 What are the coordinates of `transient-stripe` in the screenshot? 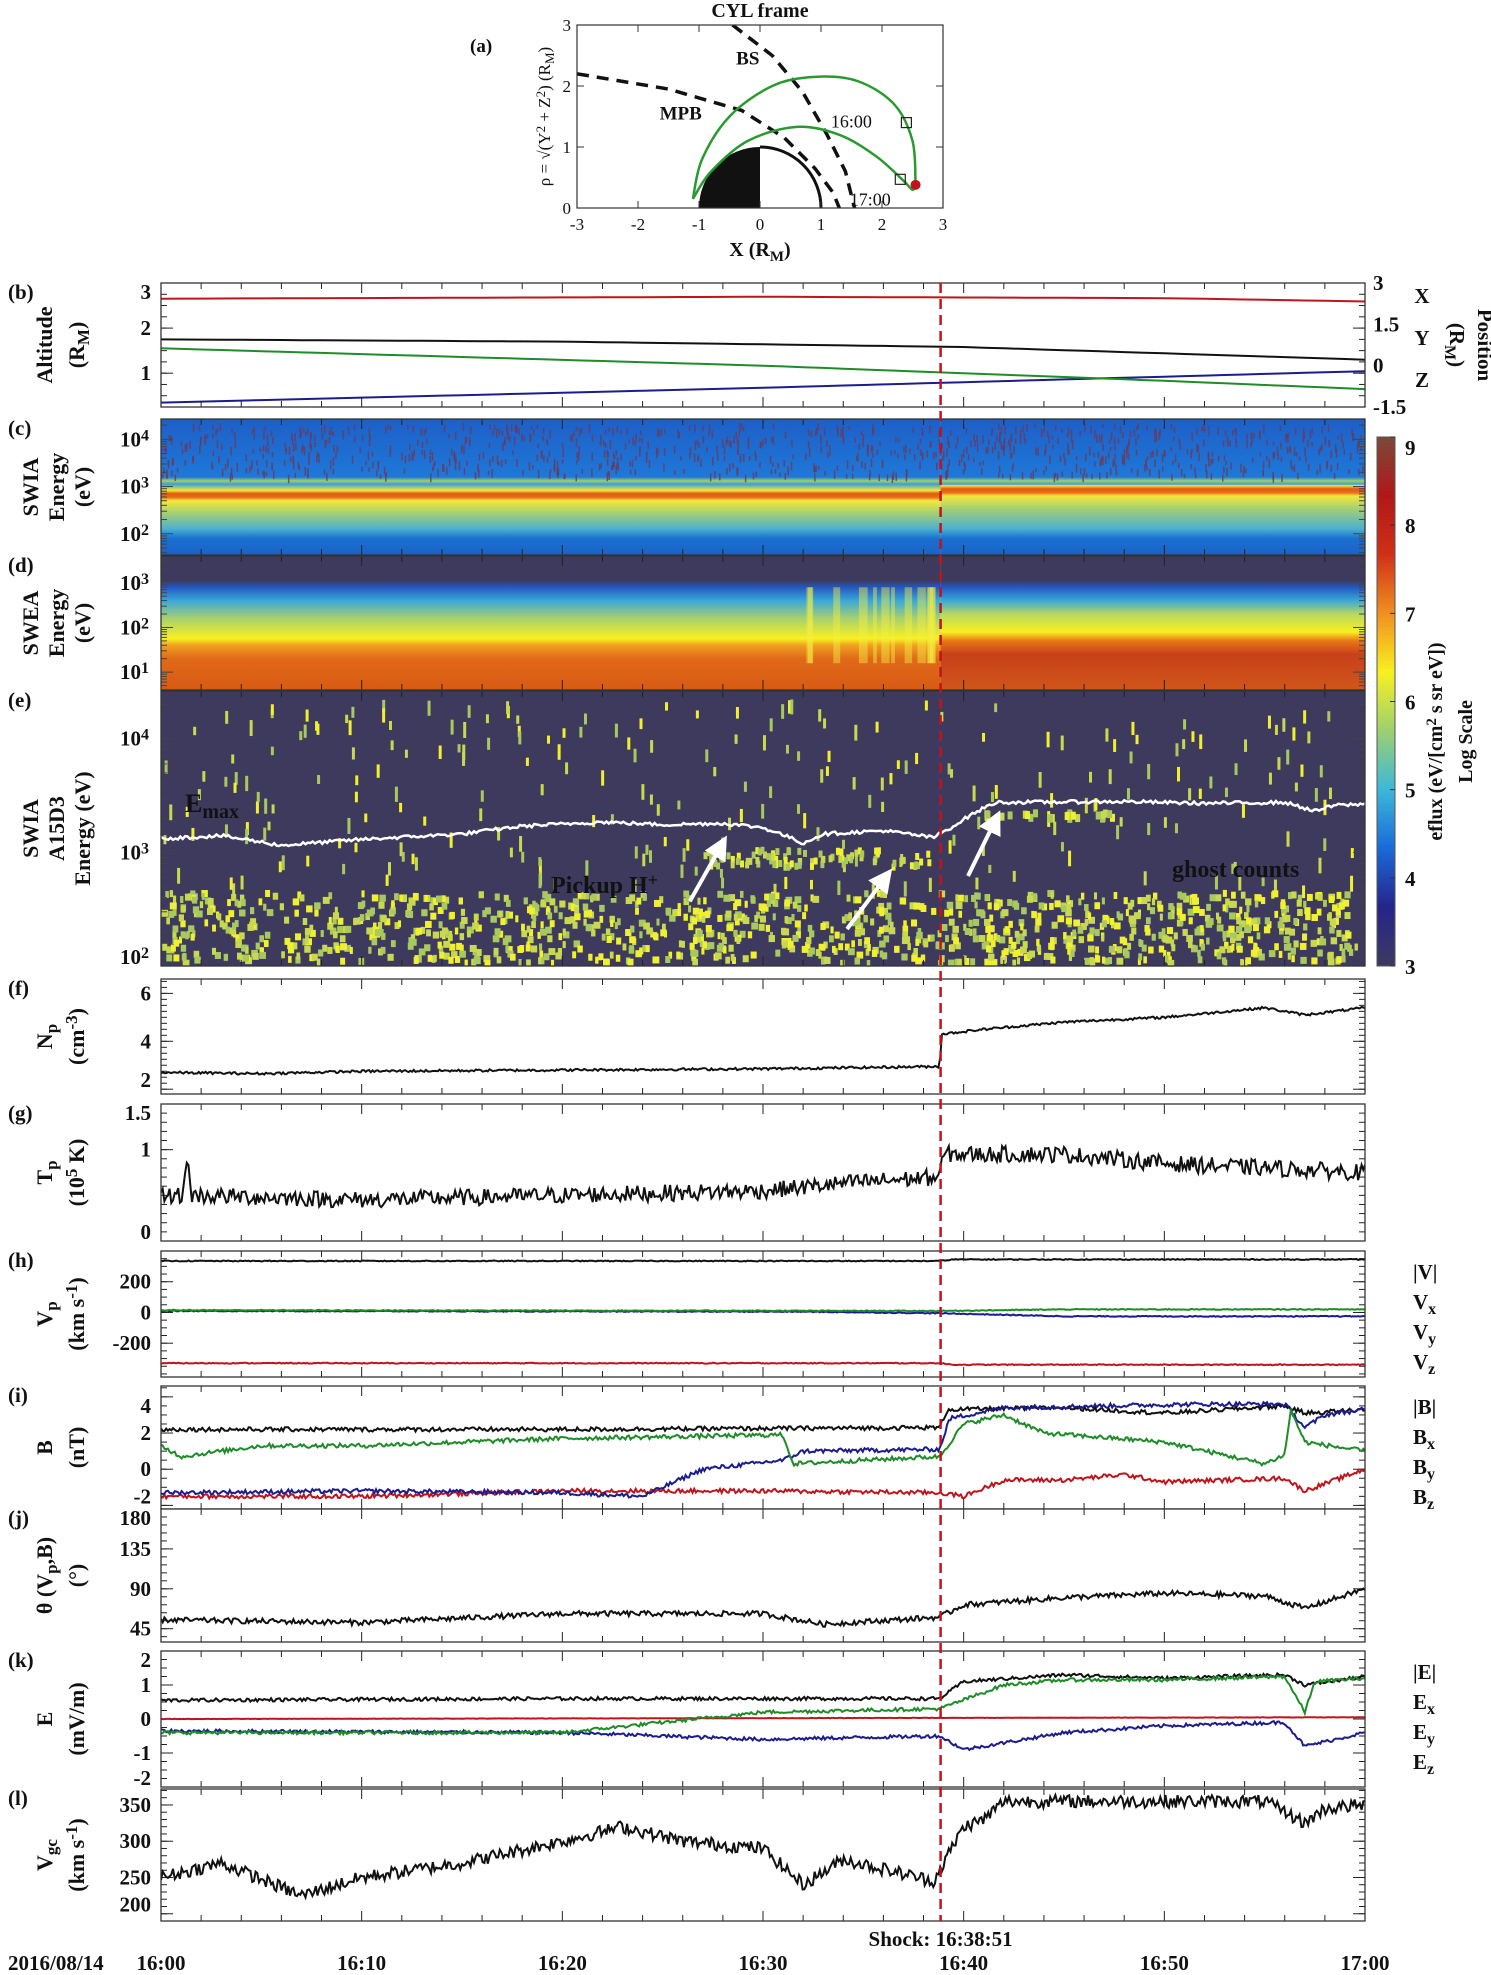 It's located at (863, 625).